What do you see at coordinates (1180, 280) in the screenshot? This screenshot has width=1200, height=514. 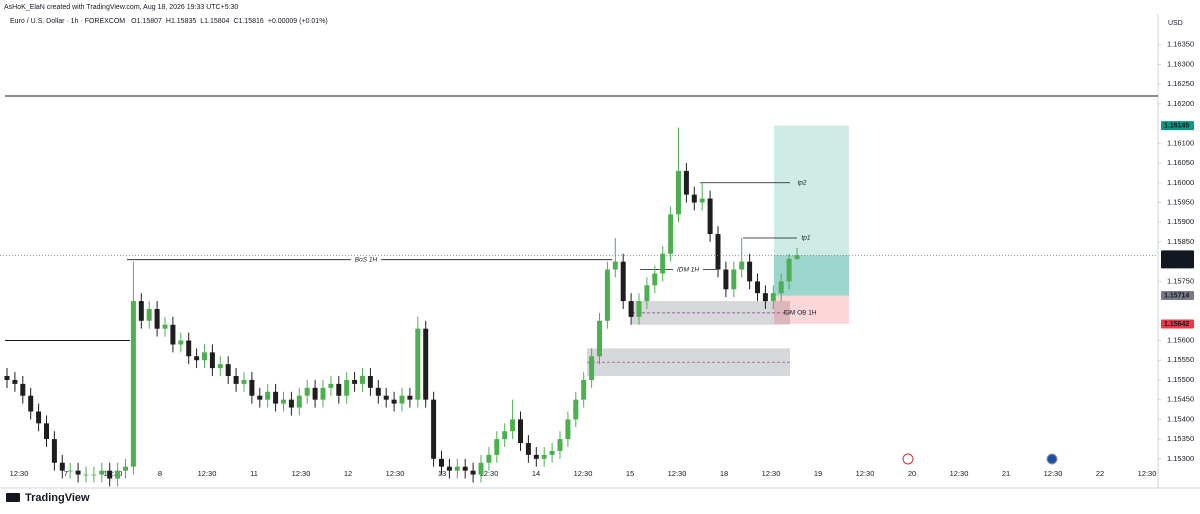 I see `y-tick-label: 1.15750` at bounding box center [1180, 280].